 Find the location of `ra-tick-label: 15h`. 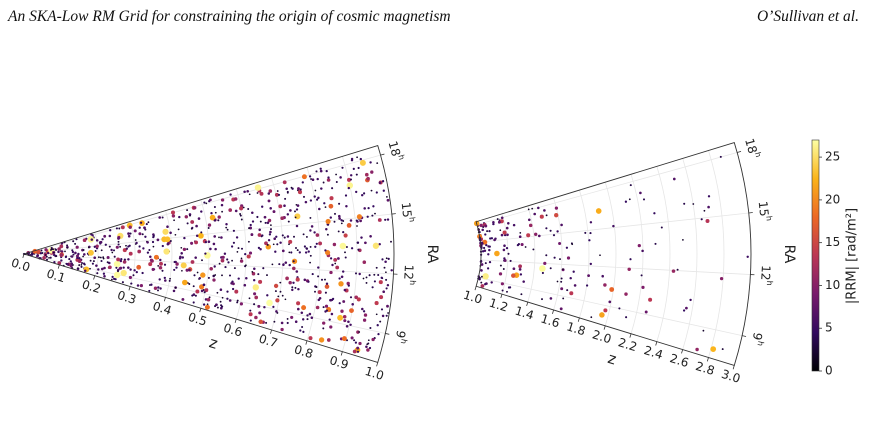

ra-tick-label: 15h is located at coordinates (765, 211).